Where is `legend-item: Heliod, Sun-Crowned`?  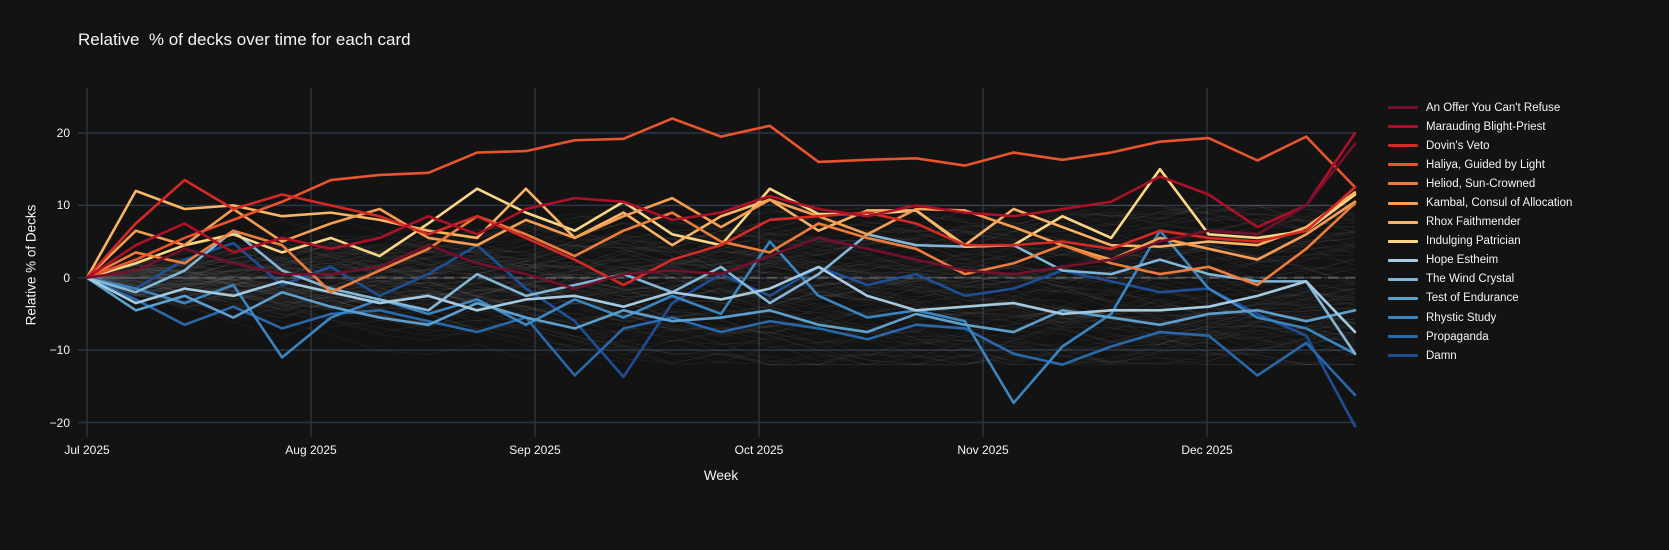
legend-item: Heliod, Sun-Crowned is located at coordinates (1480, 183).